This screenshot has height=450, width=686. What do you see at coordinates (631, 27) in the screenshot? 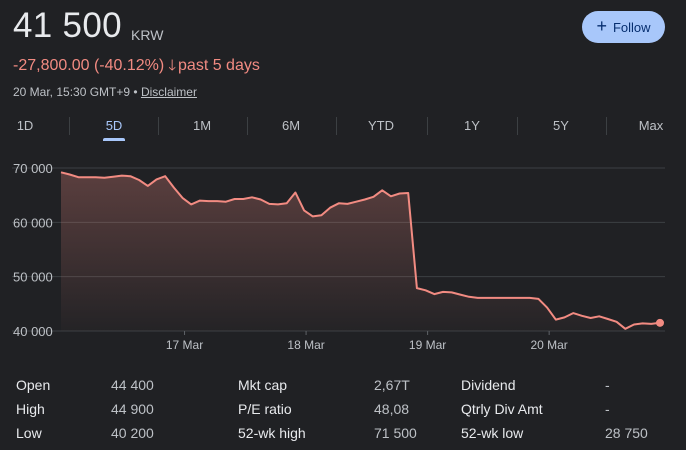
I see `follow-label: Follow` at bounding box center [631, 27].